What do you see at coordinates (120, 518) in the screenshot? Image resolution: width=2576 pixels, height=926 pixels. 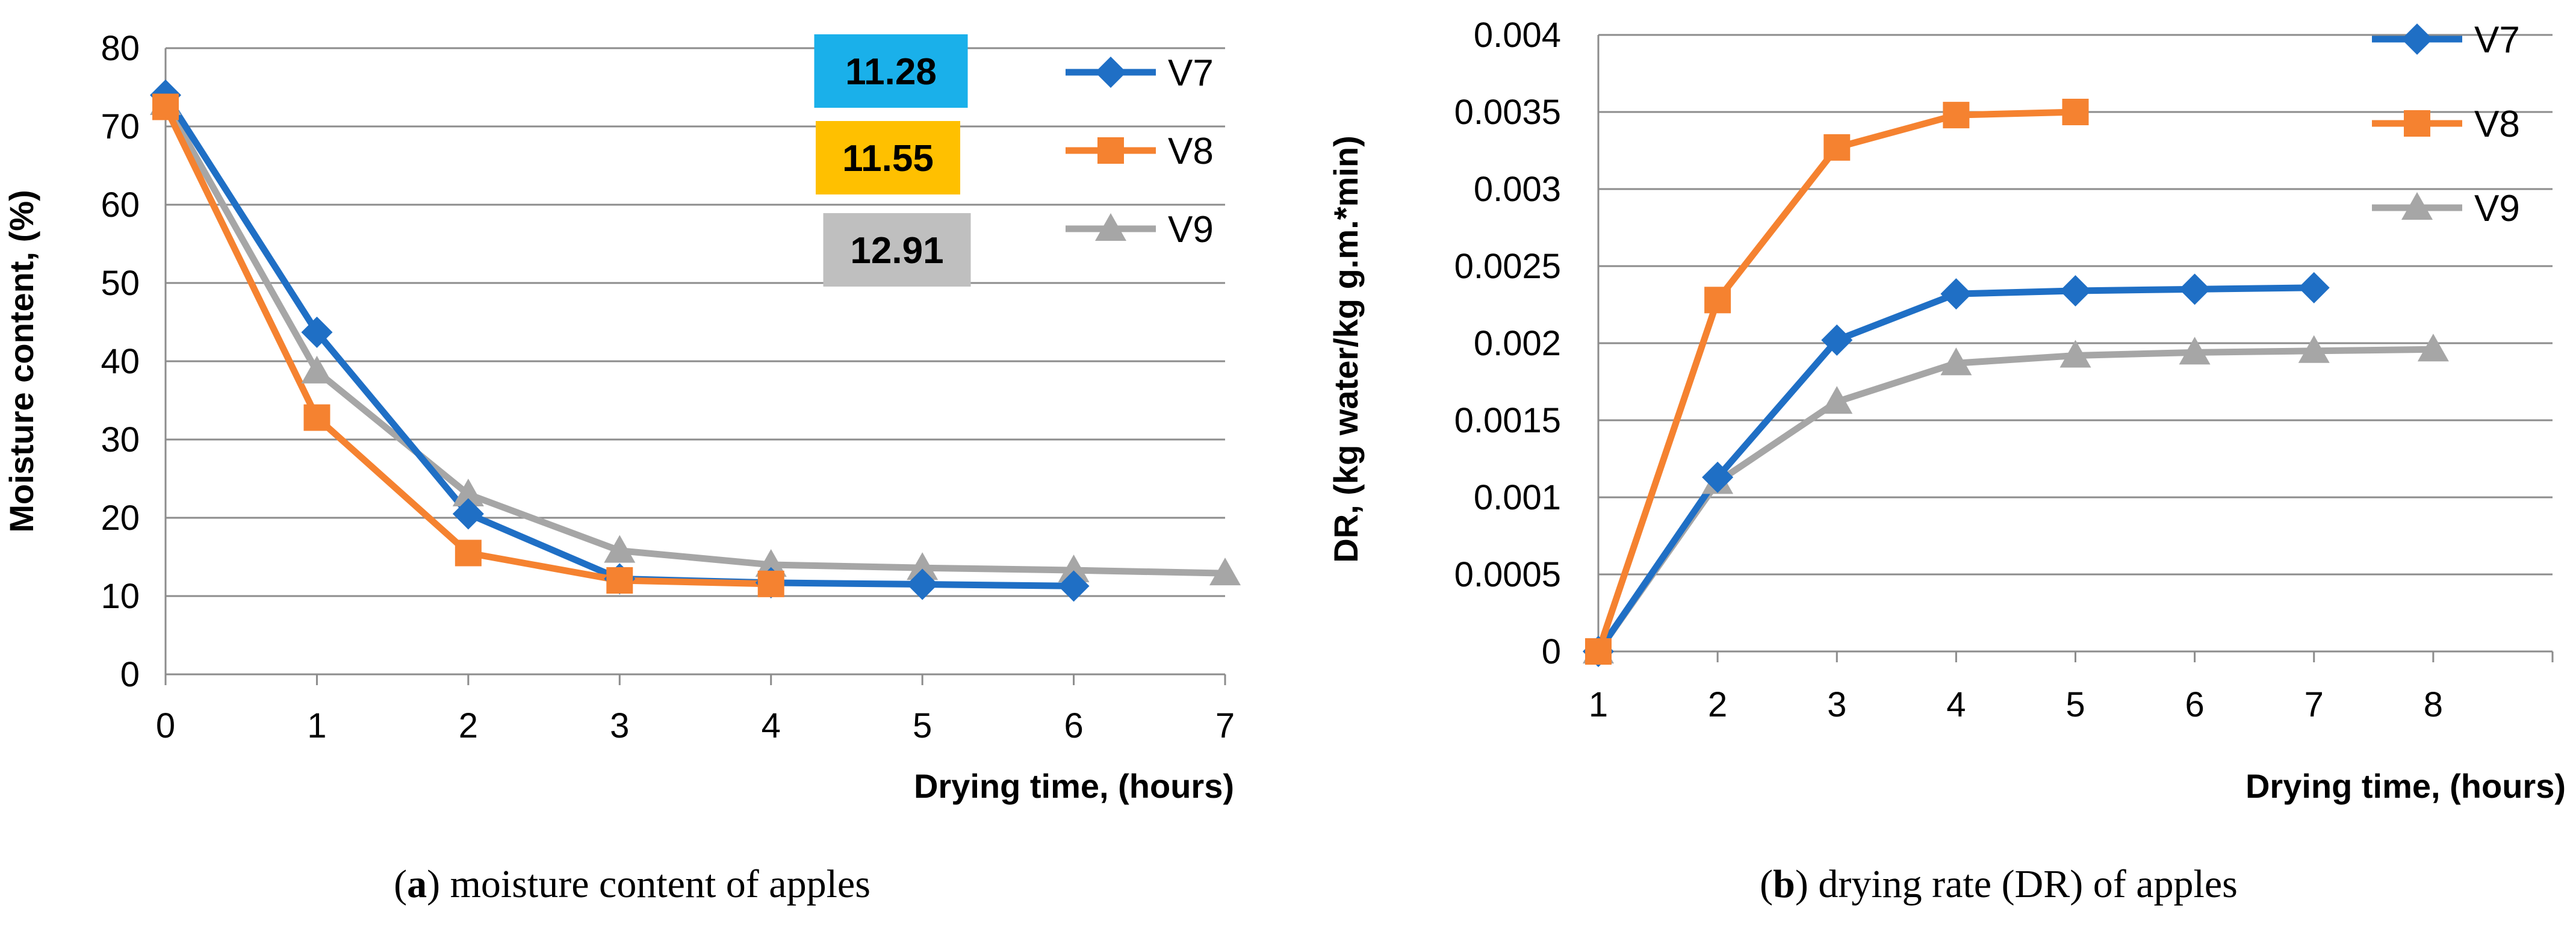 I see `y-tick-label: 20` at bounding box center [120, 518].